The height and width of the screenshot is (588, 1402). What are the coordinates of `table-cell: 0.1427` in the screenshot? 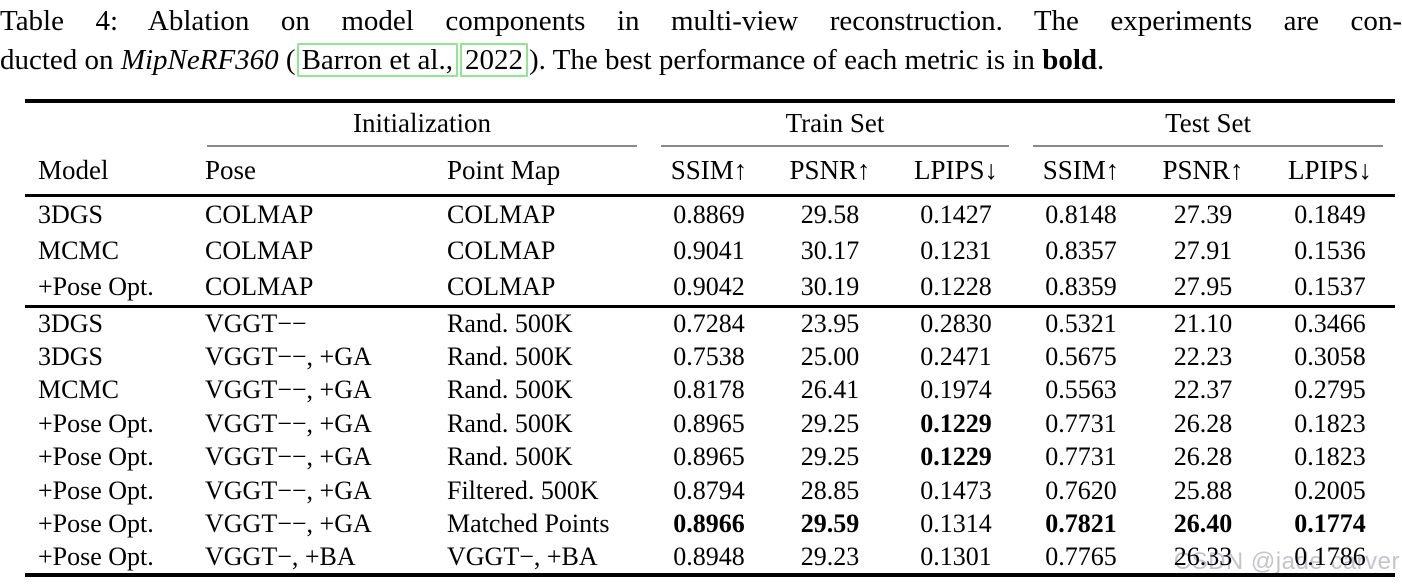 It's located at (956, 214).